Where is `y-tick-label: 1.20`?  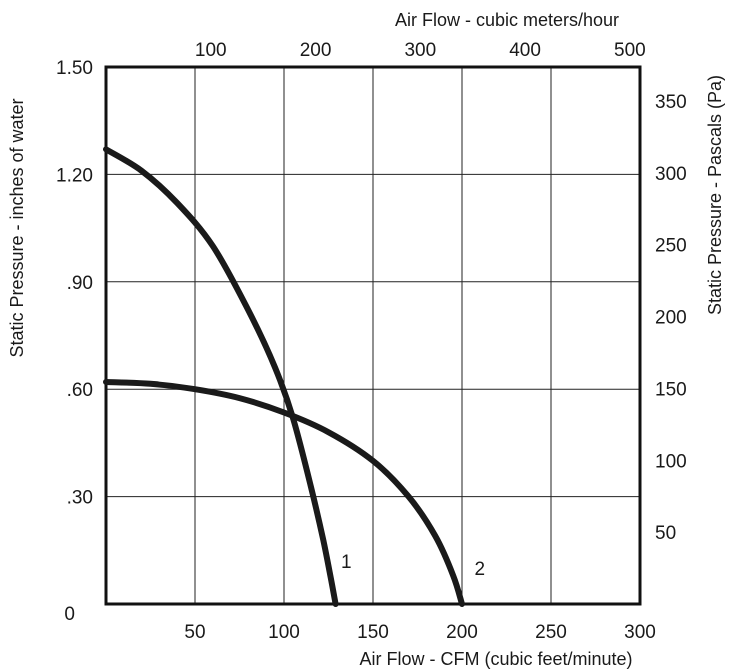
y-tick-label: 1.20 is located at coordinates (74, 175).